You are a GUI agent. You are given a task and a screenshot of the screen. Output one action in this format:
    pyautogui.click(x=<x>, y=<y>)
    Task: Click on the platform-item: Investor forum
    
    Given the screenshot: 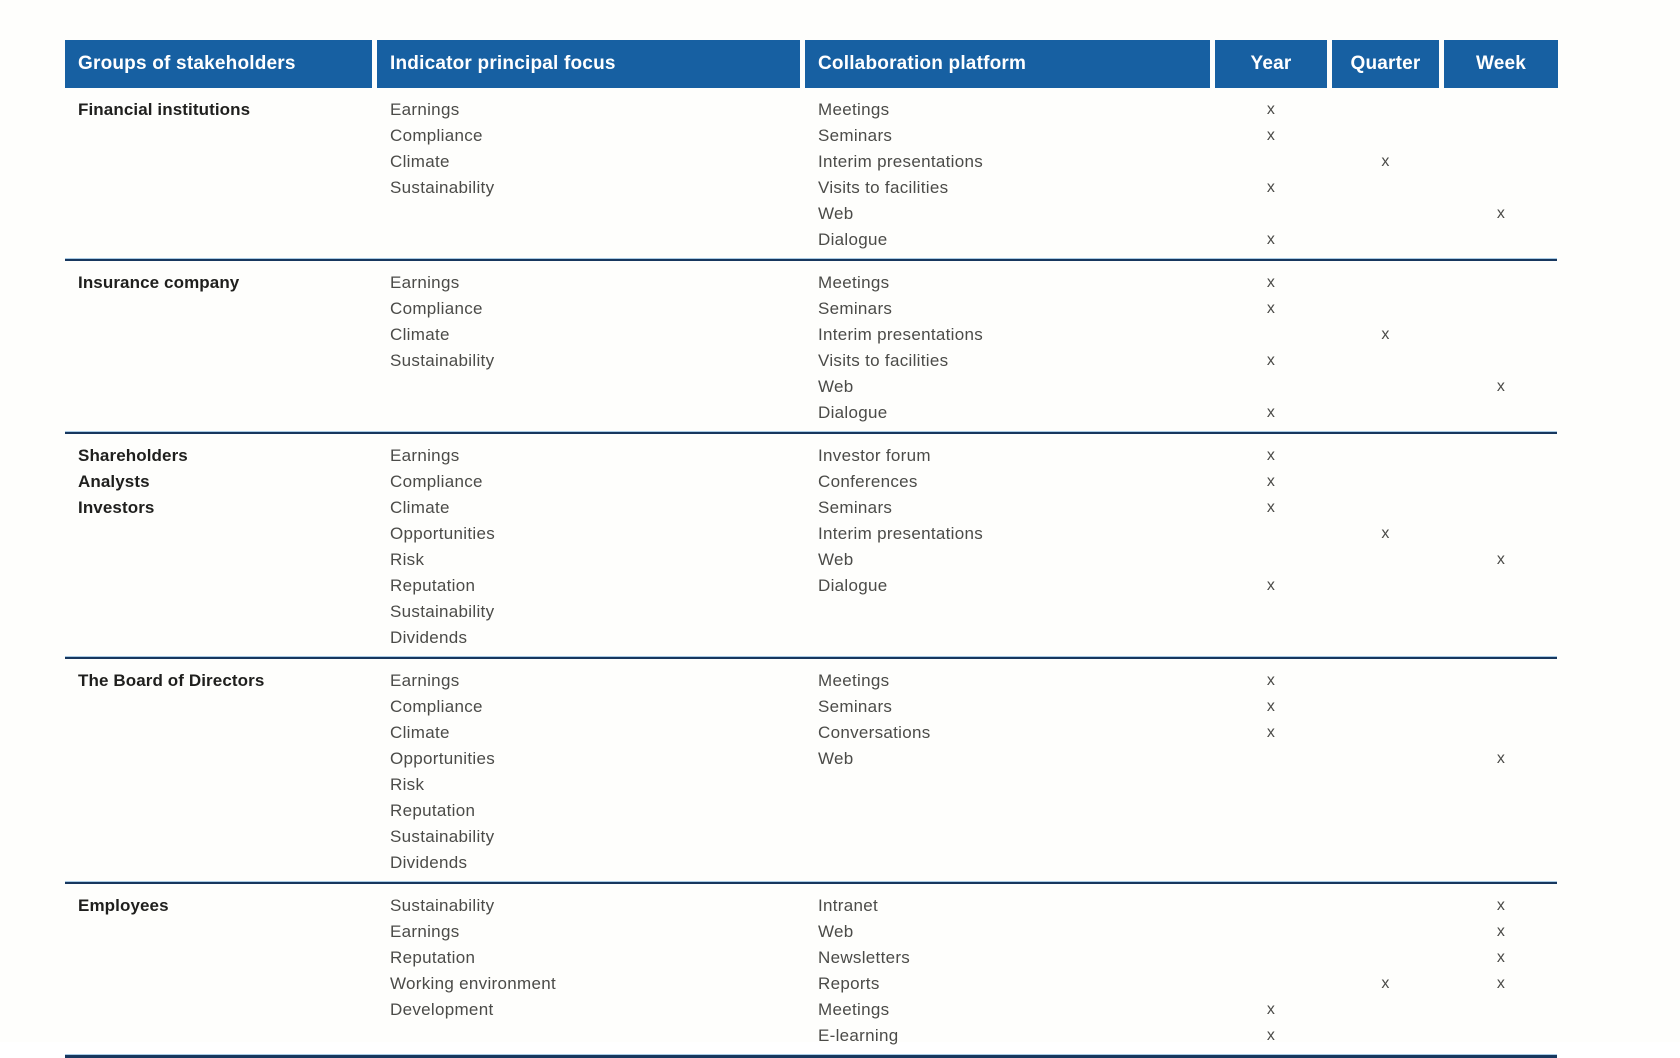 What is the action you would take?
    pyautogui.click(x=874, y=455)
    